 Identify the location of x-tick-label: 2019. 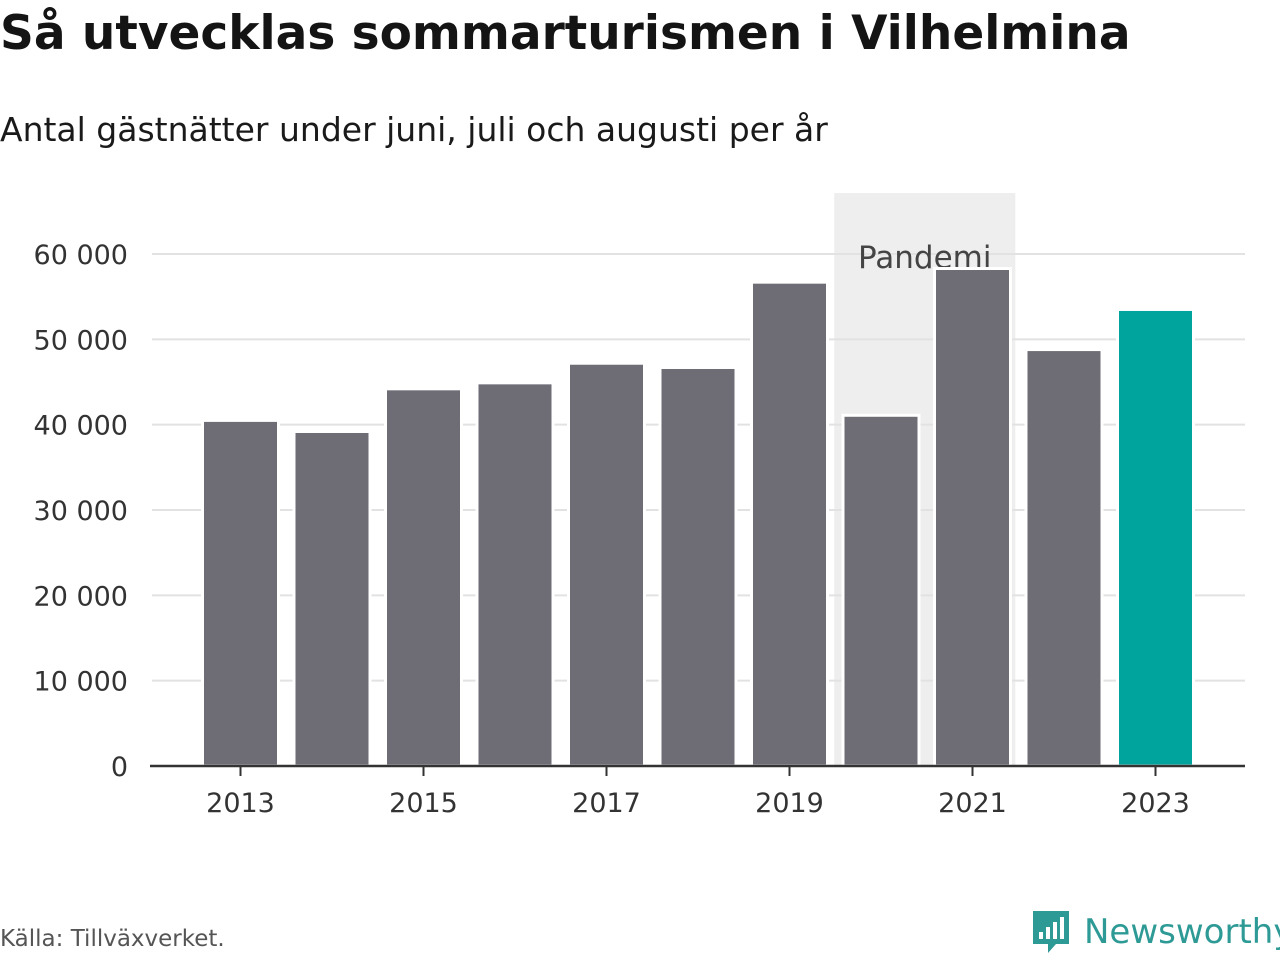
(789, 803).